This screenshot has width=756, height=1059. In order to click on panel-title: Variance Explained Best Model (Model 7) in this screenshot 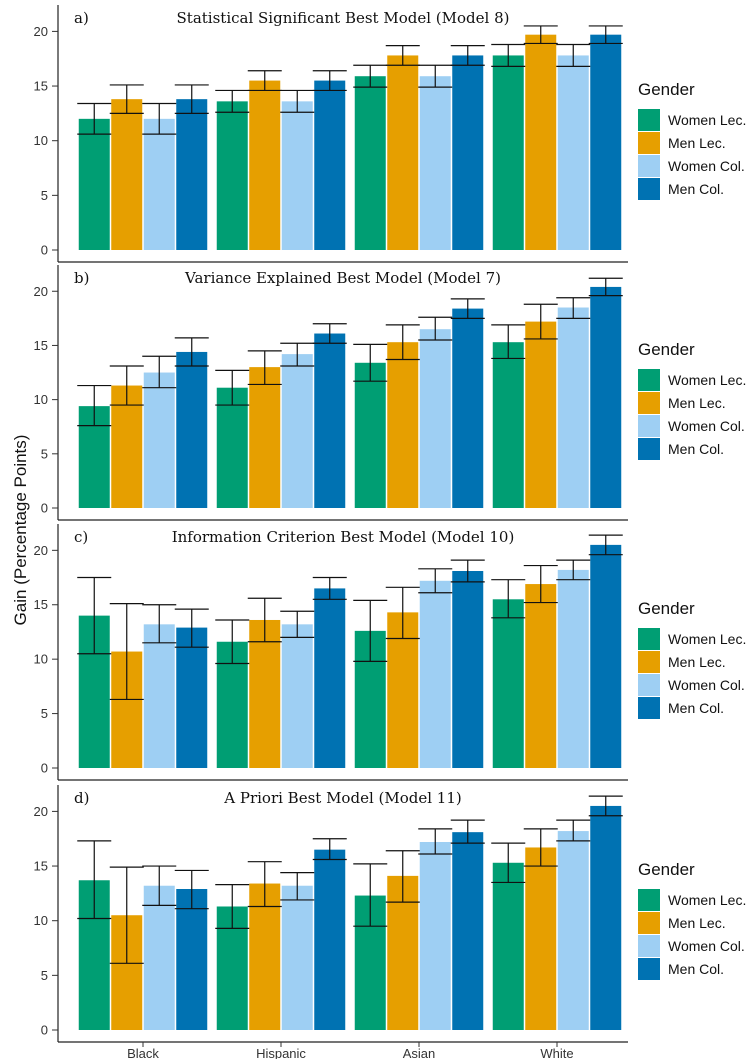, I will do `click(342, 278)`.